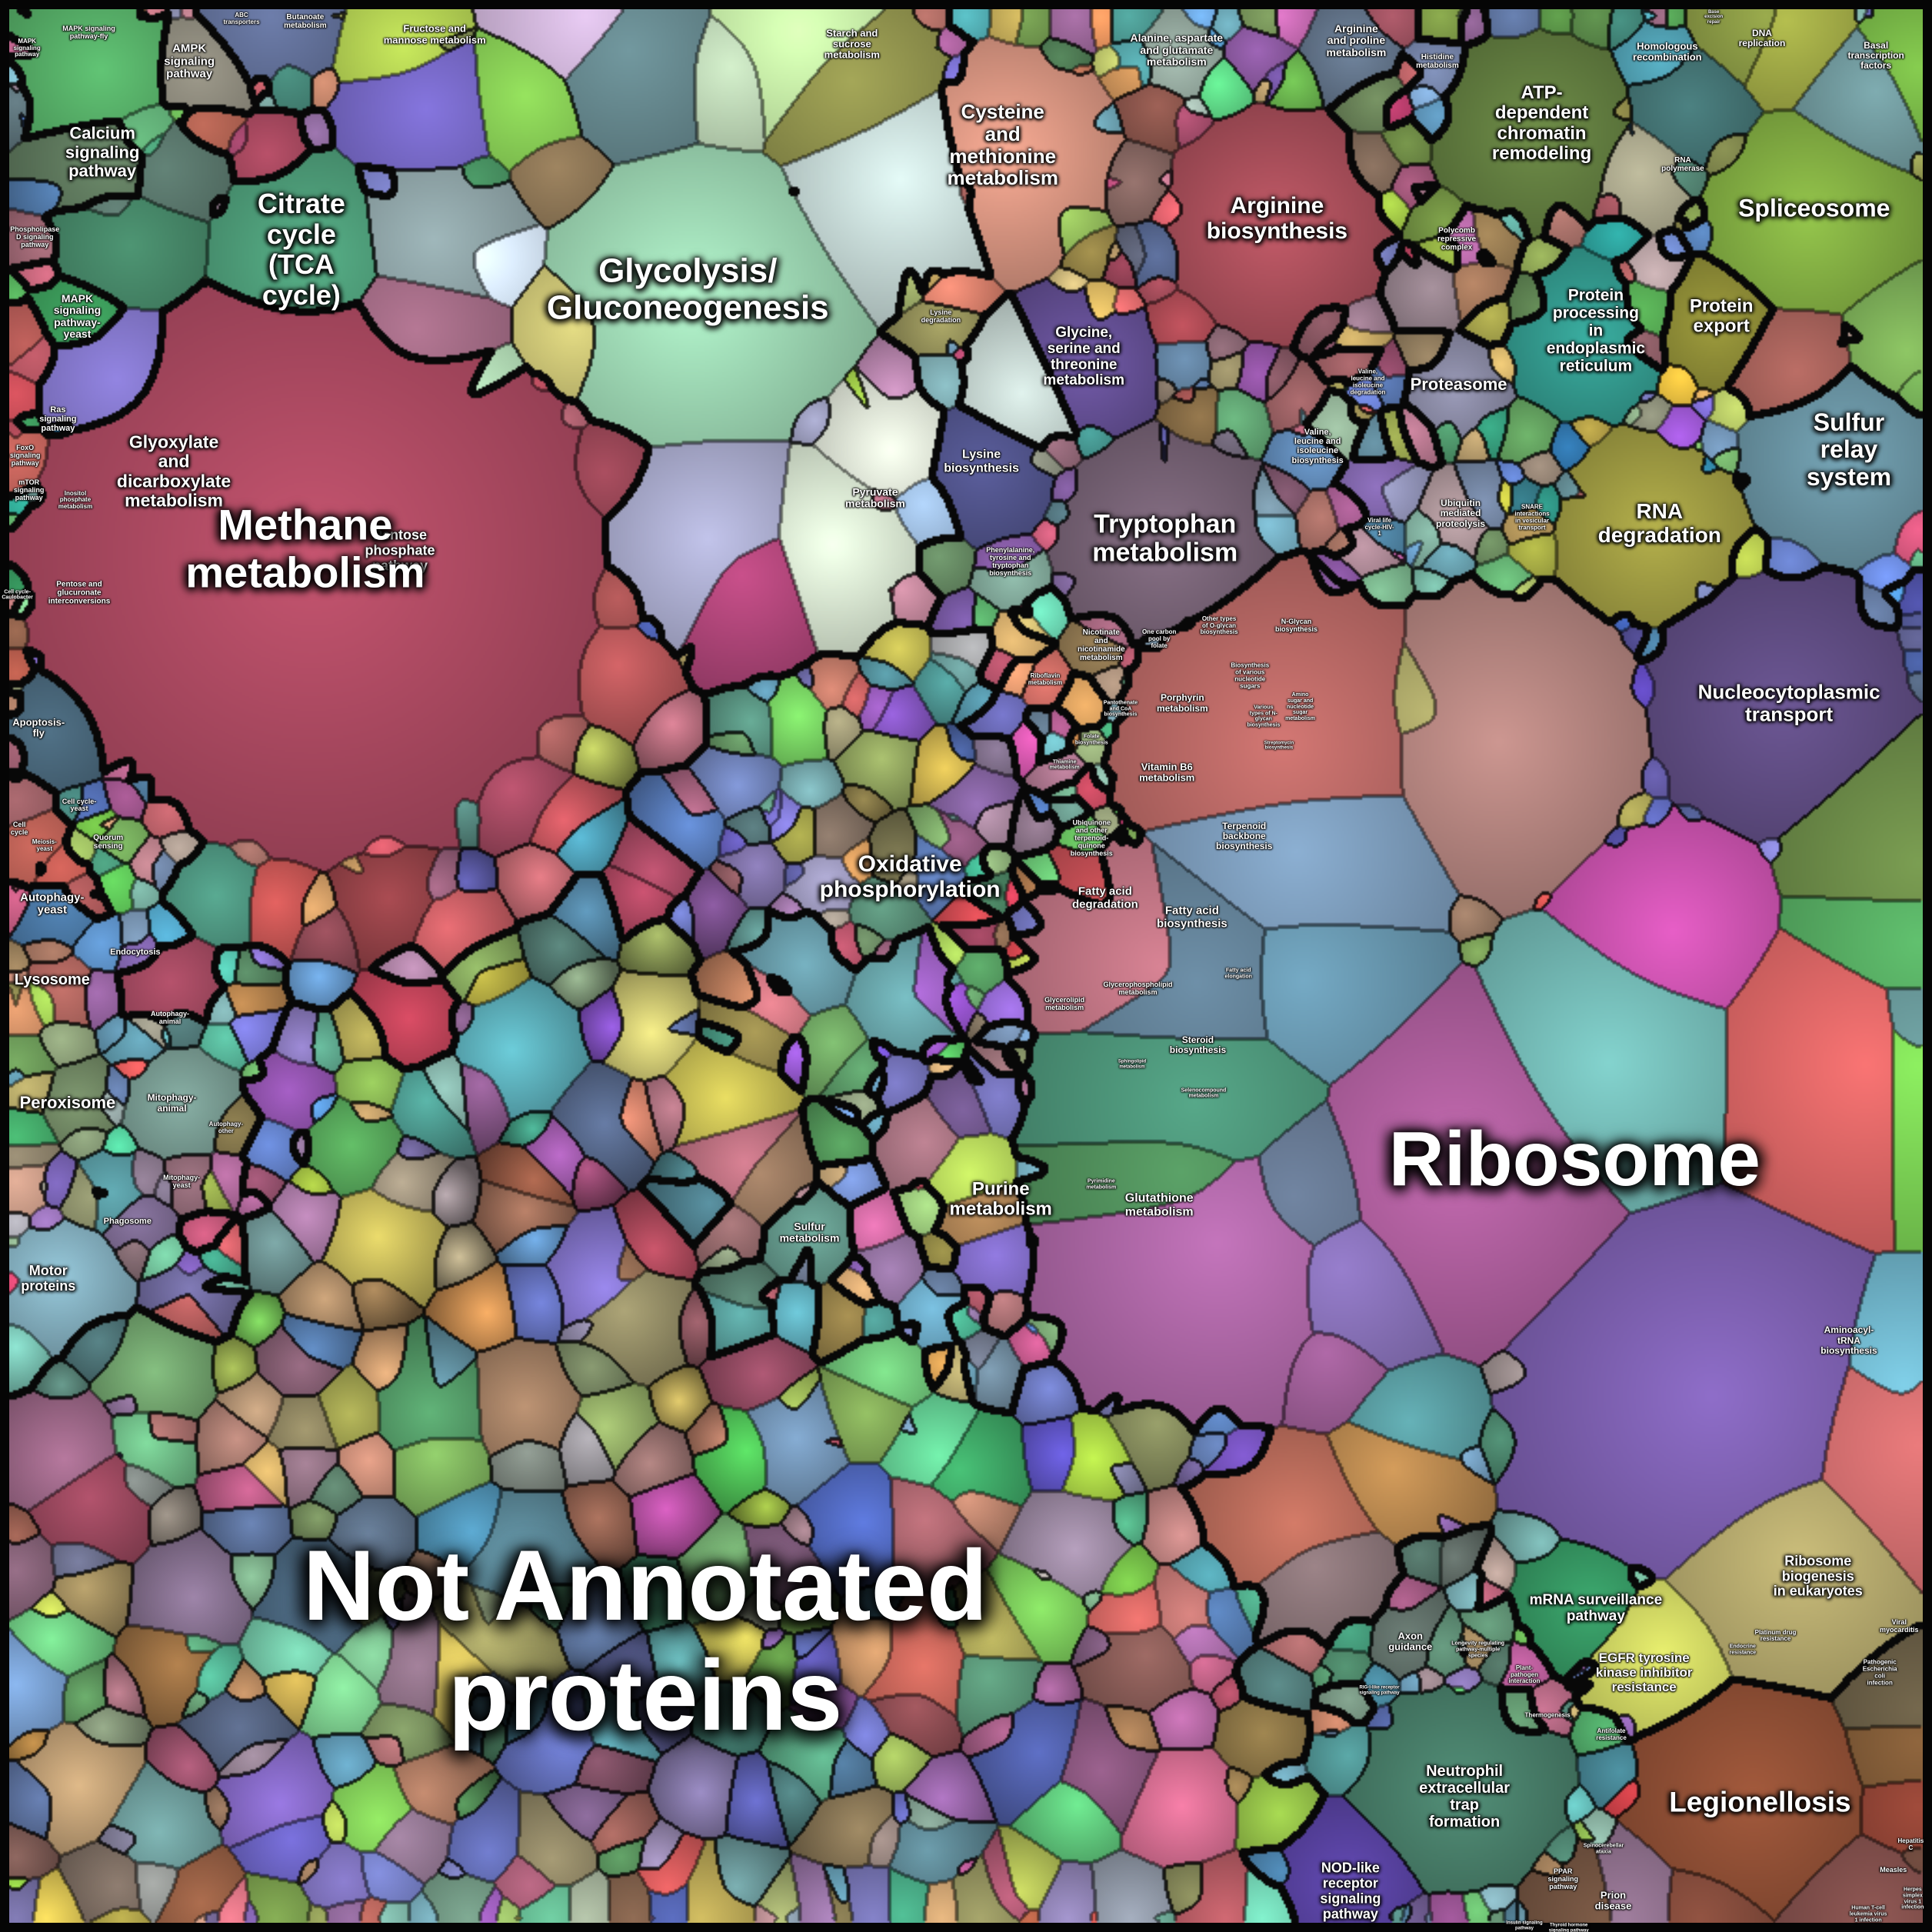 The height and width of the screenshot is (1932, 1932). I want to click on cell-label: Platinum drug resistance, so click(1775, 1635).